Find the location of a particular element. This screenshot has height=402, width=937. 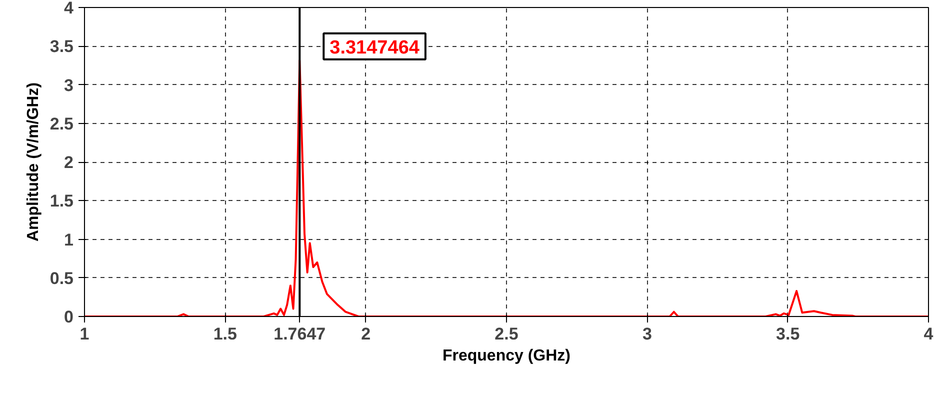

y-tick-label: 4 is located at coordinates (69, 9).